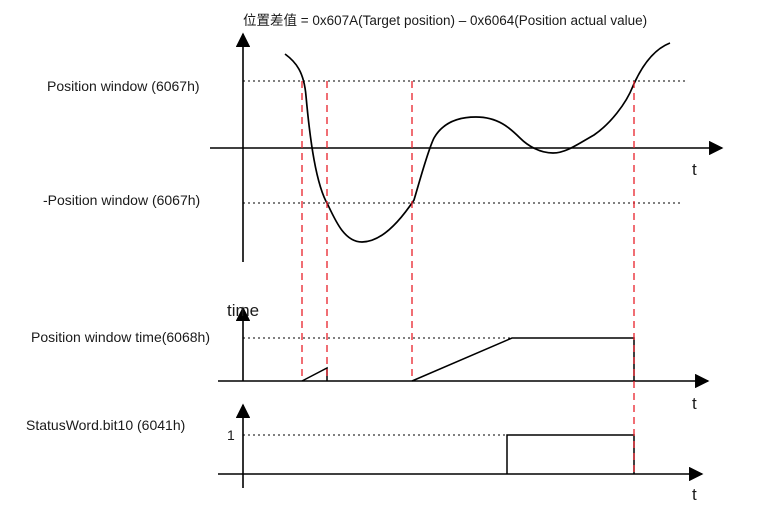  Describe the element at coordinates (243, 310) in the screenshot. I see `middle-y-axis-label: time` at that location.